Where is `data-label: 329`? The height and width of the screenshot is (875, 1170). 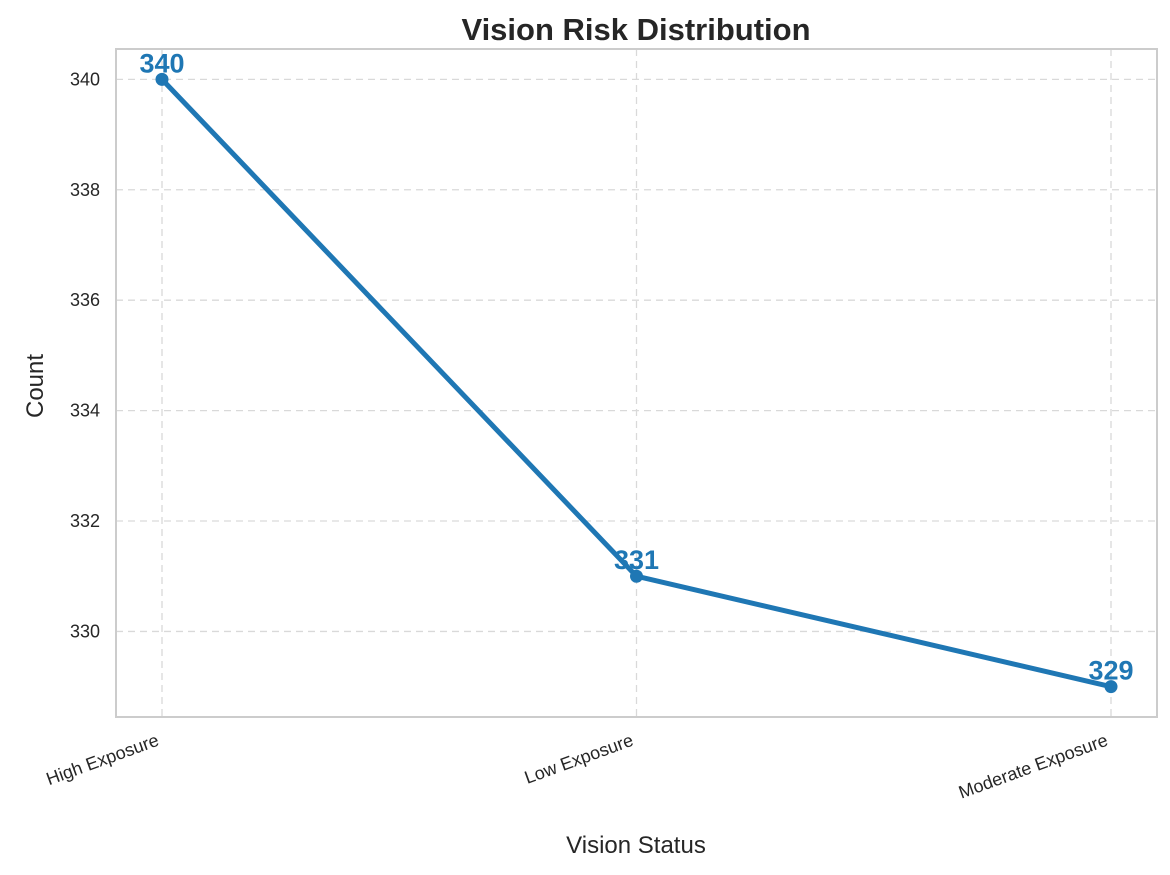
data-label: 329 is located at coordinates (1110, 671).